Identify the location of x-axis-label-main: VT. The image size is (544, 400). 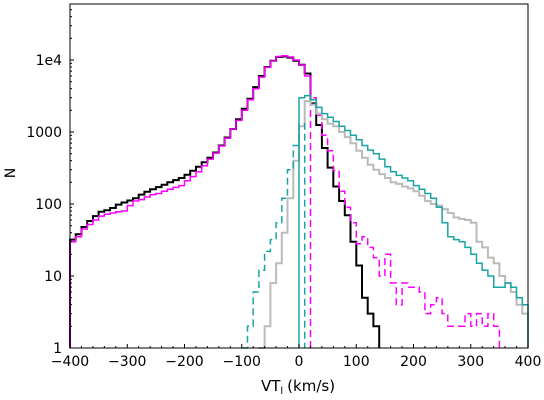
(271, 386).